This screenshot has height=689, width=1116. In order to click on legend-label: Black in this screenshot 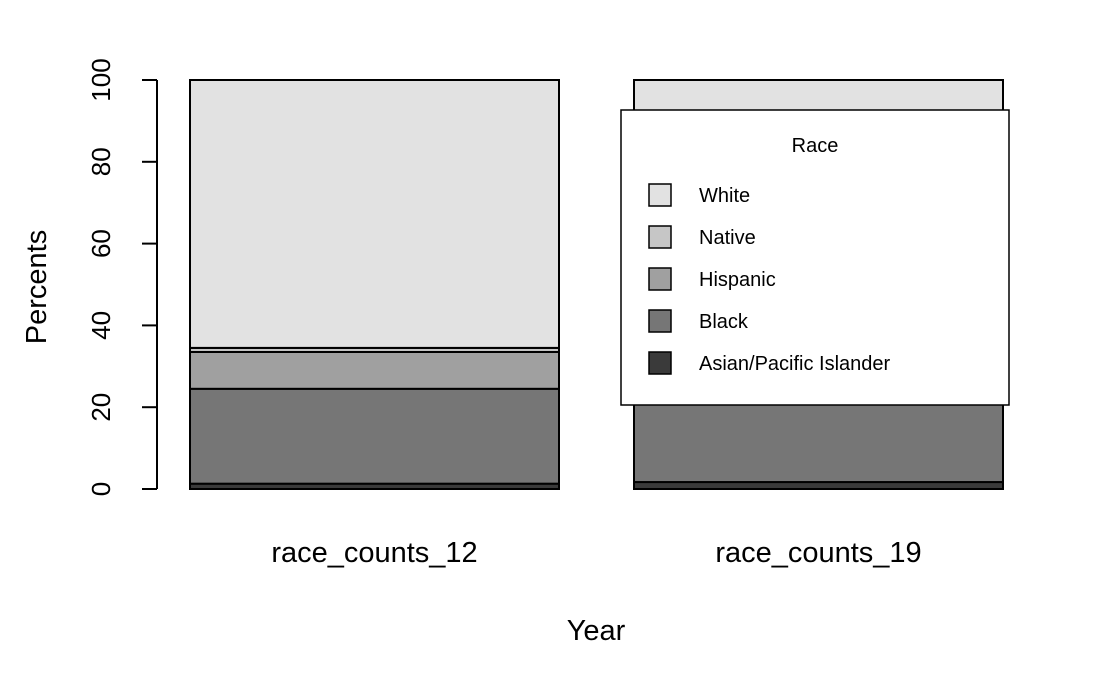, I will do `click(724, 322)`.